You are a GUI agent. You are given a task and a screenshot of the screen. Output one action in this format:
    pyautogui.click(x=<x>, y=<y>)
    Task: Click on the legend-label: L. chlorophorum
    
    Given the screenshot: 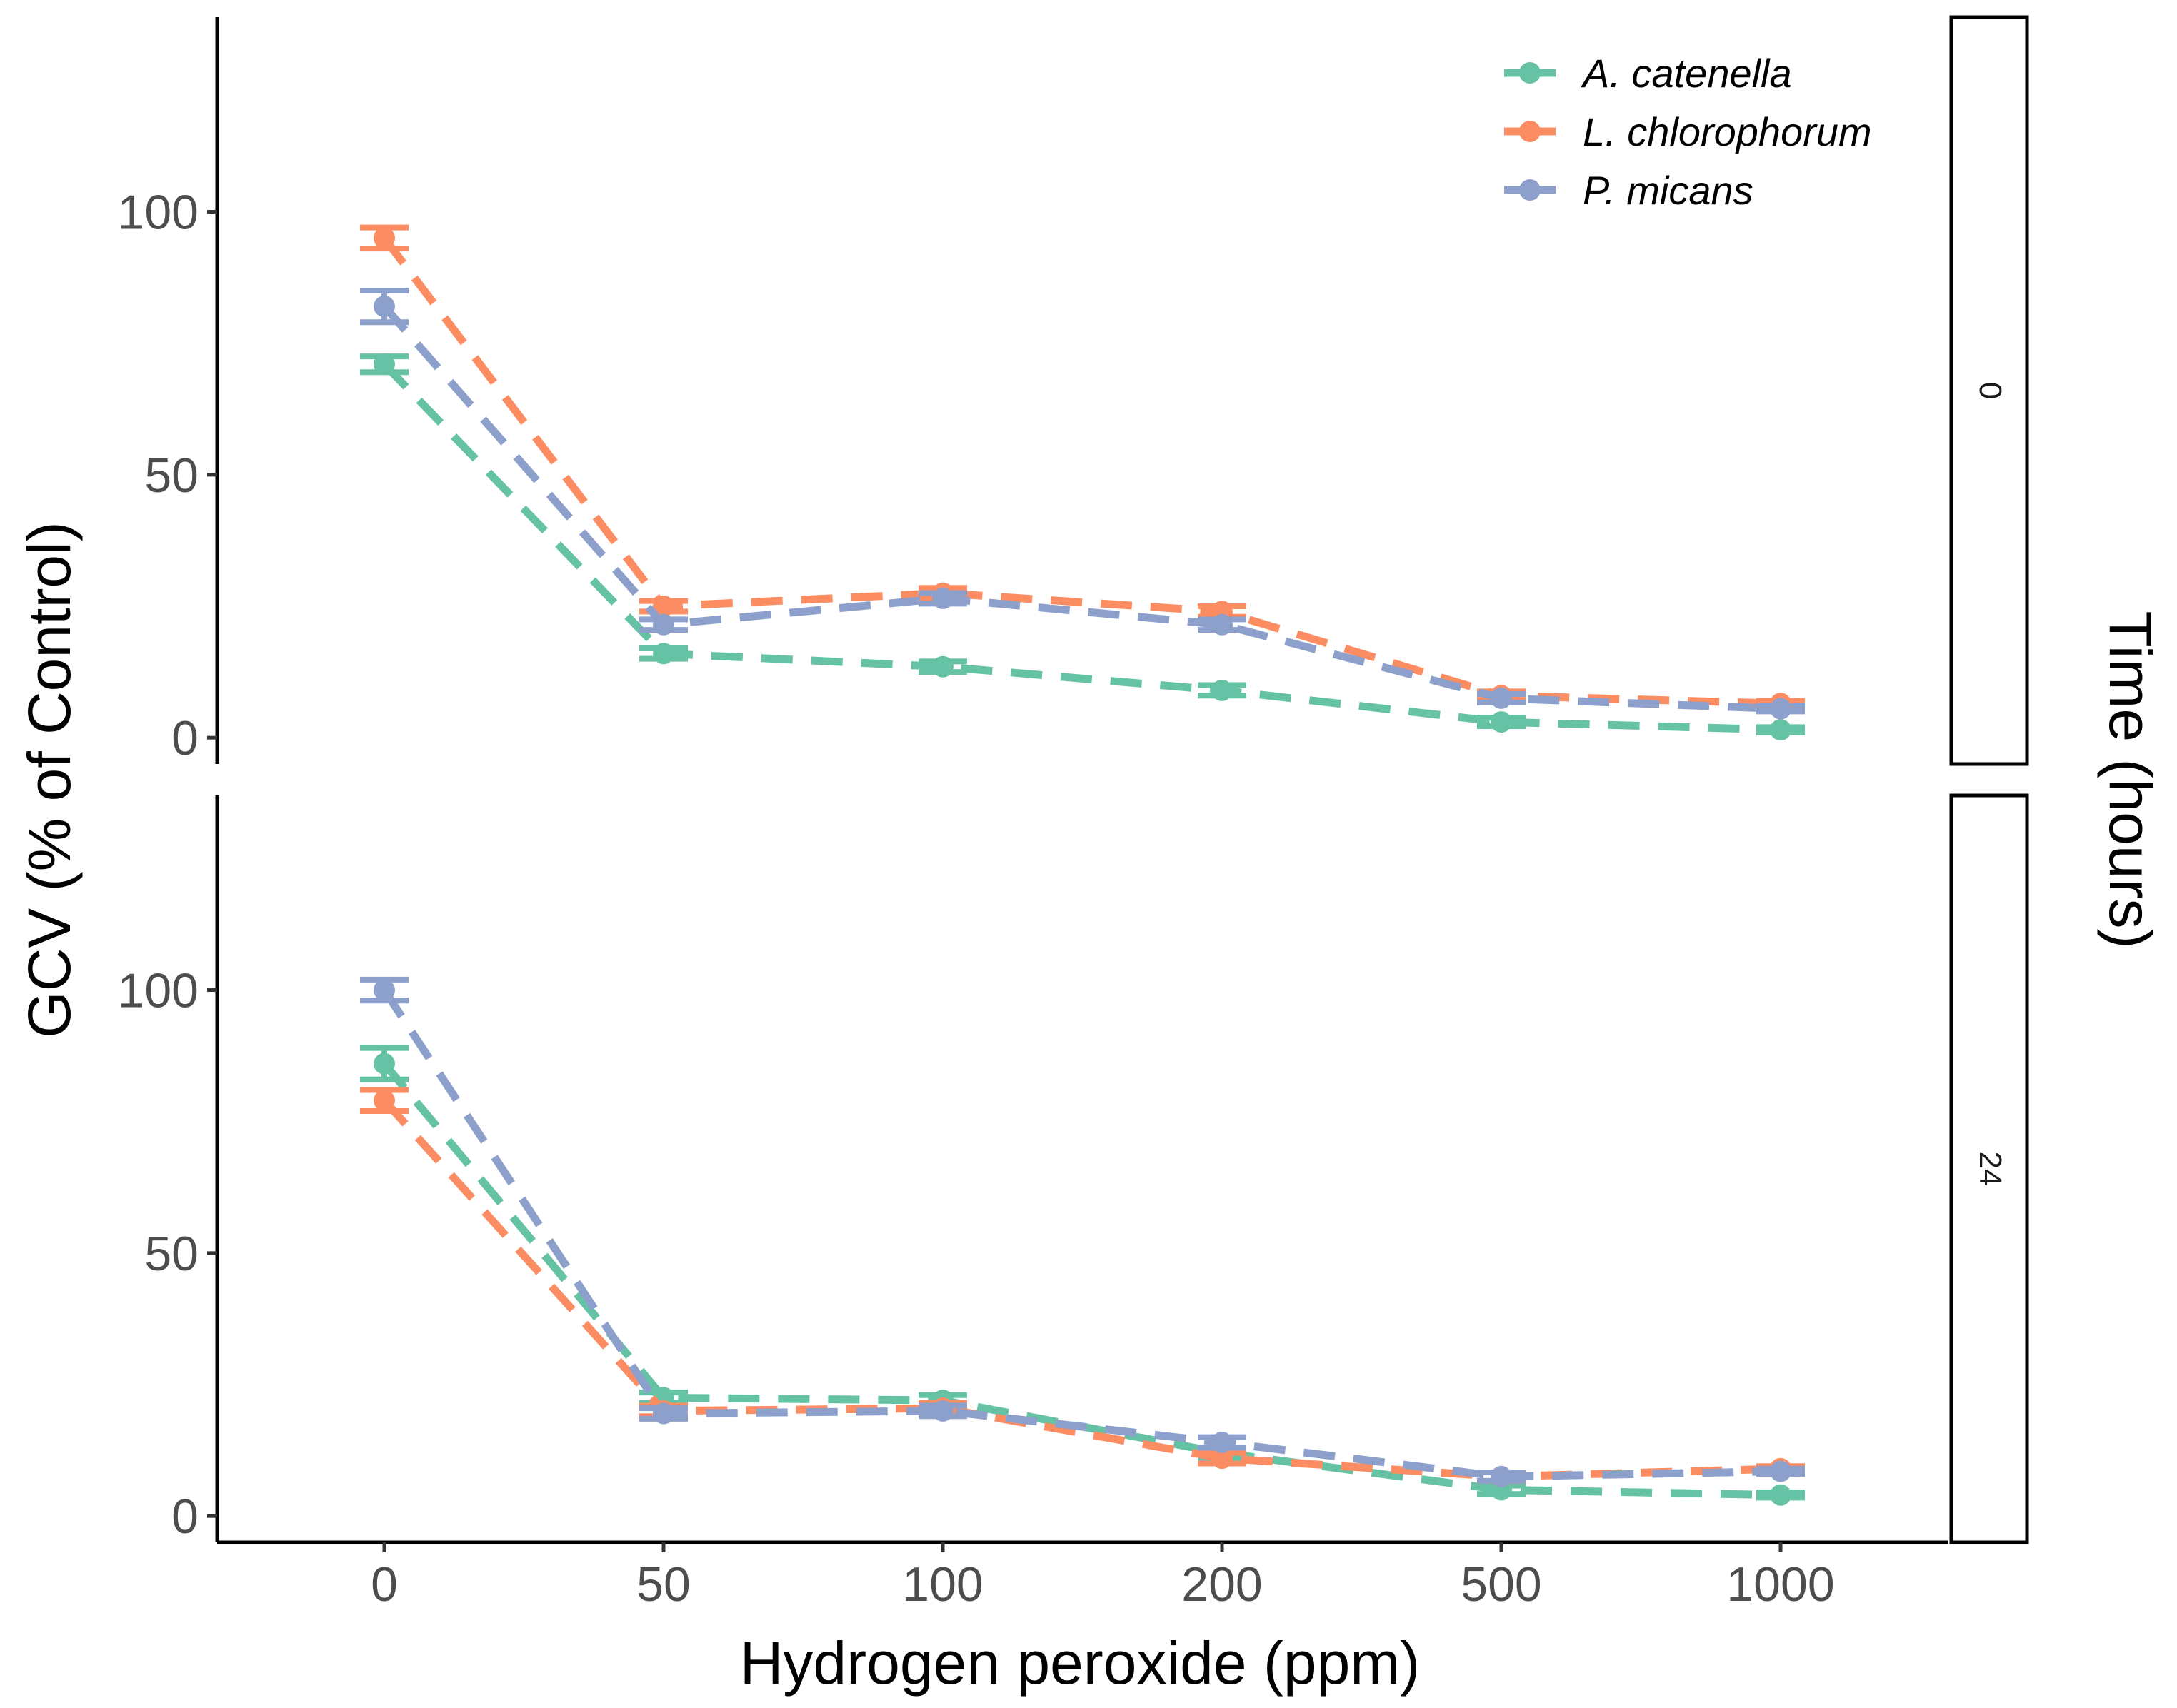 What is the action you would take?
    pyautogui.click(x=1727, y=131)
    